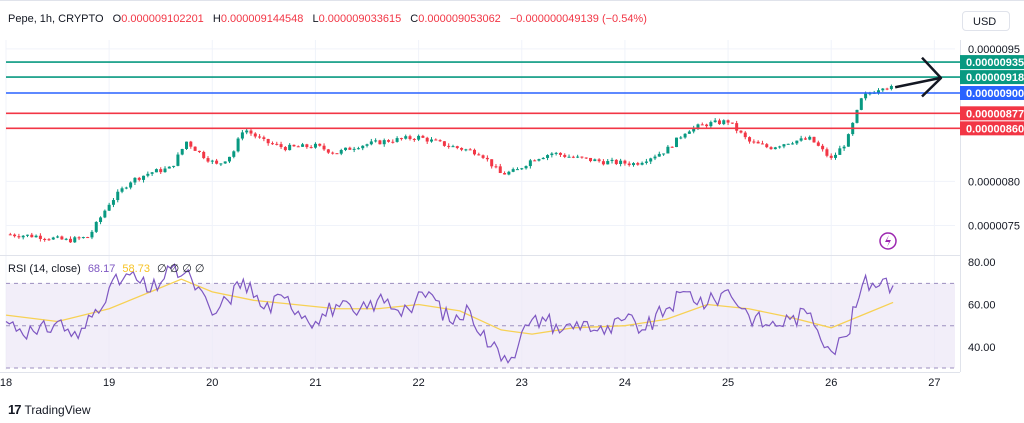 This screenshot has height=423, width=1024. What do you see at coordinates (136, 269) in the screenshot?
I see `rsi-ma-value: 58.73` at bounding box center [136, 269].